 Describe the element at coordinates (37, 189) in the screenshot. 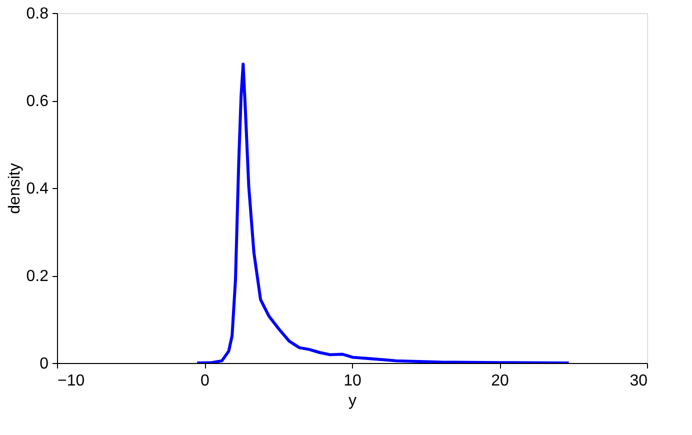

I see `y-tick-label: 0.4` at that location.